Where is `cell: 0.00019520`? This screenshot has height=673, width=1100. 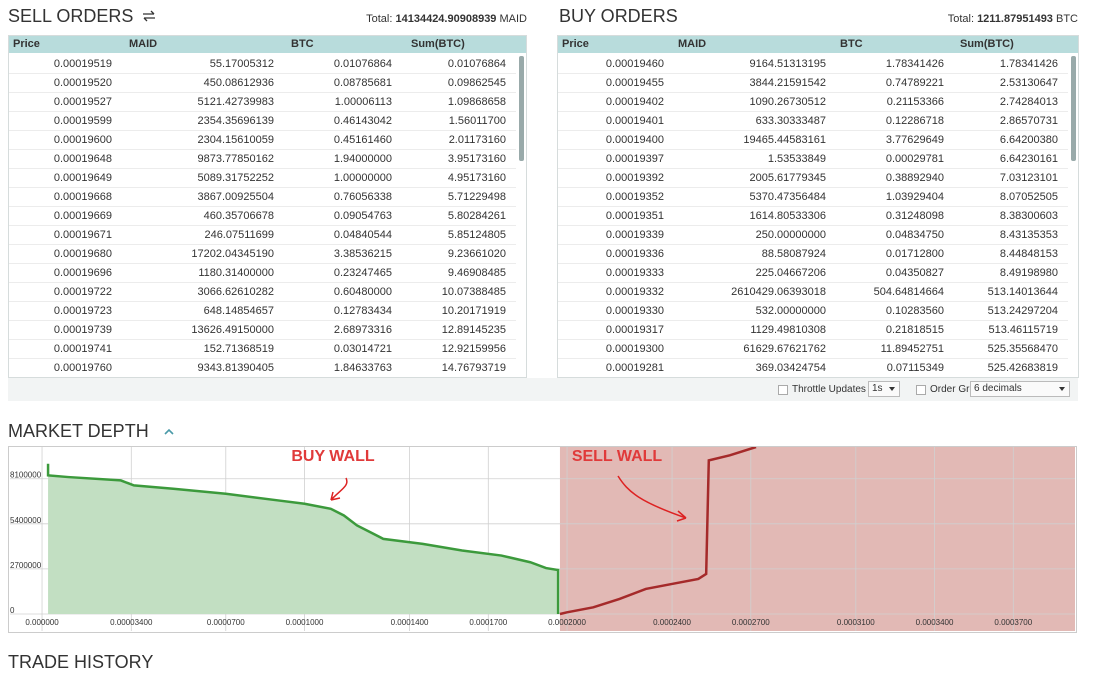
cell: 0.00019520 is located at coordinates (82, 83).